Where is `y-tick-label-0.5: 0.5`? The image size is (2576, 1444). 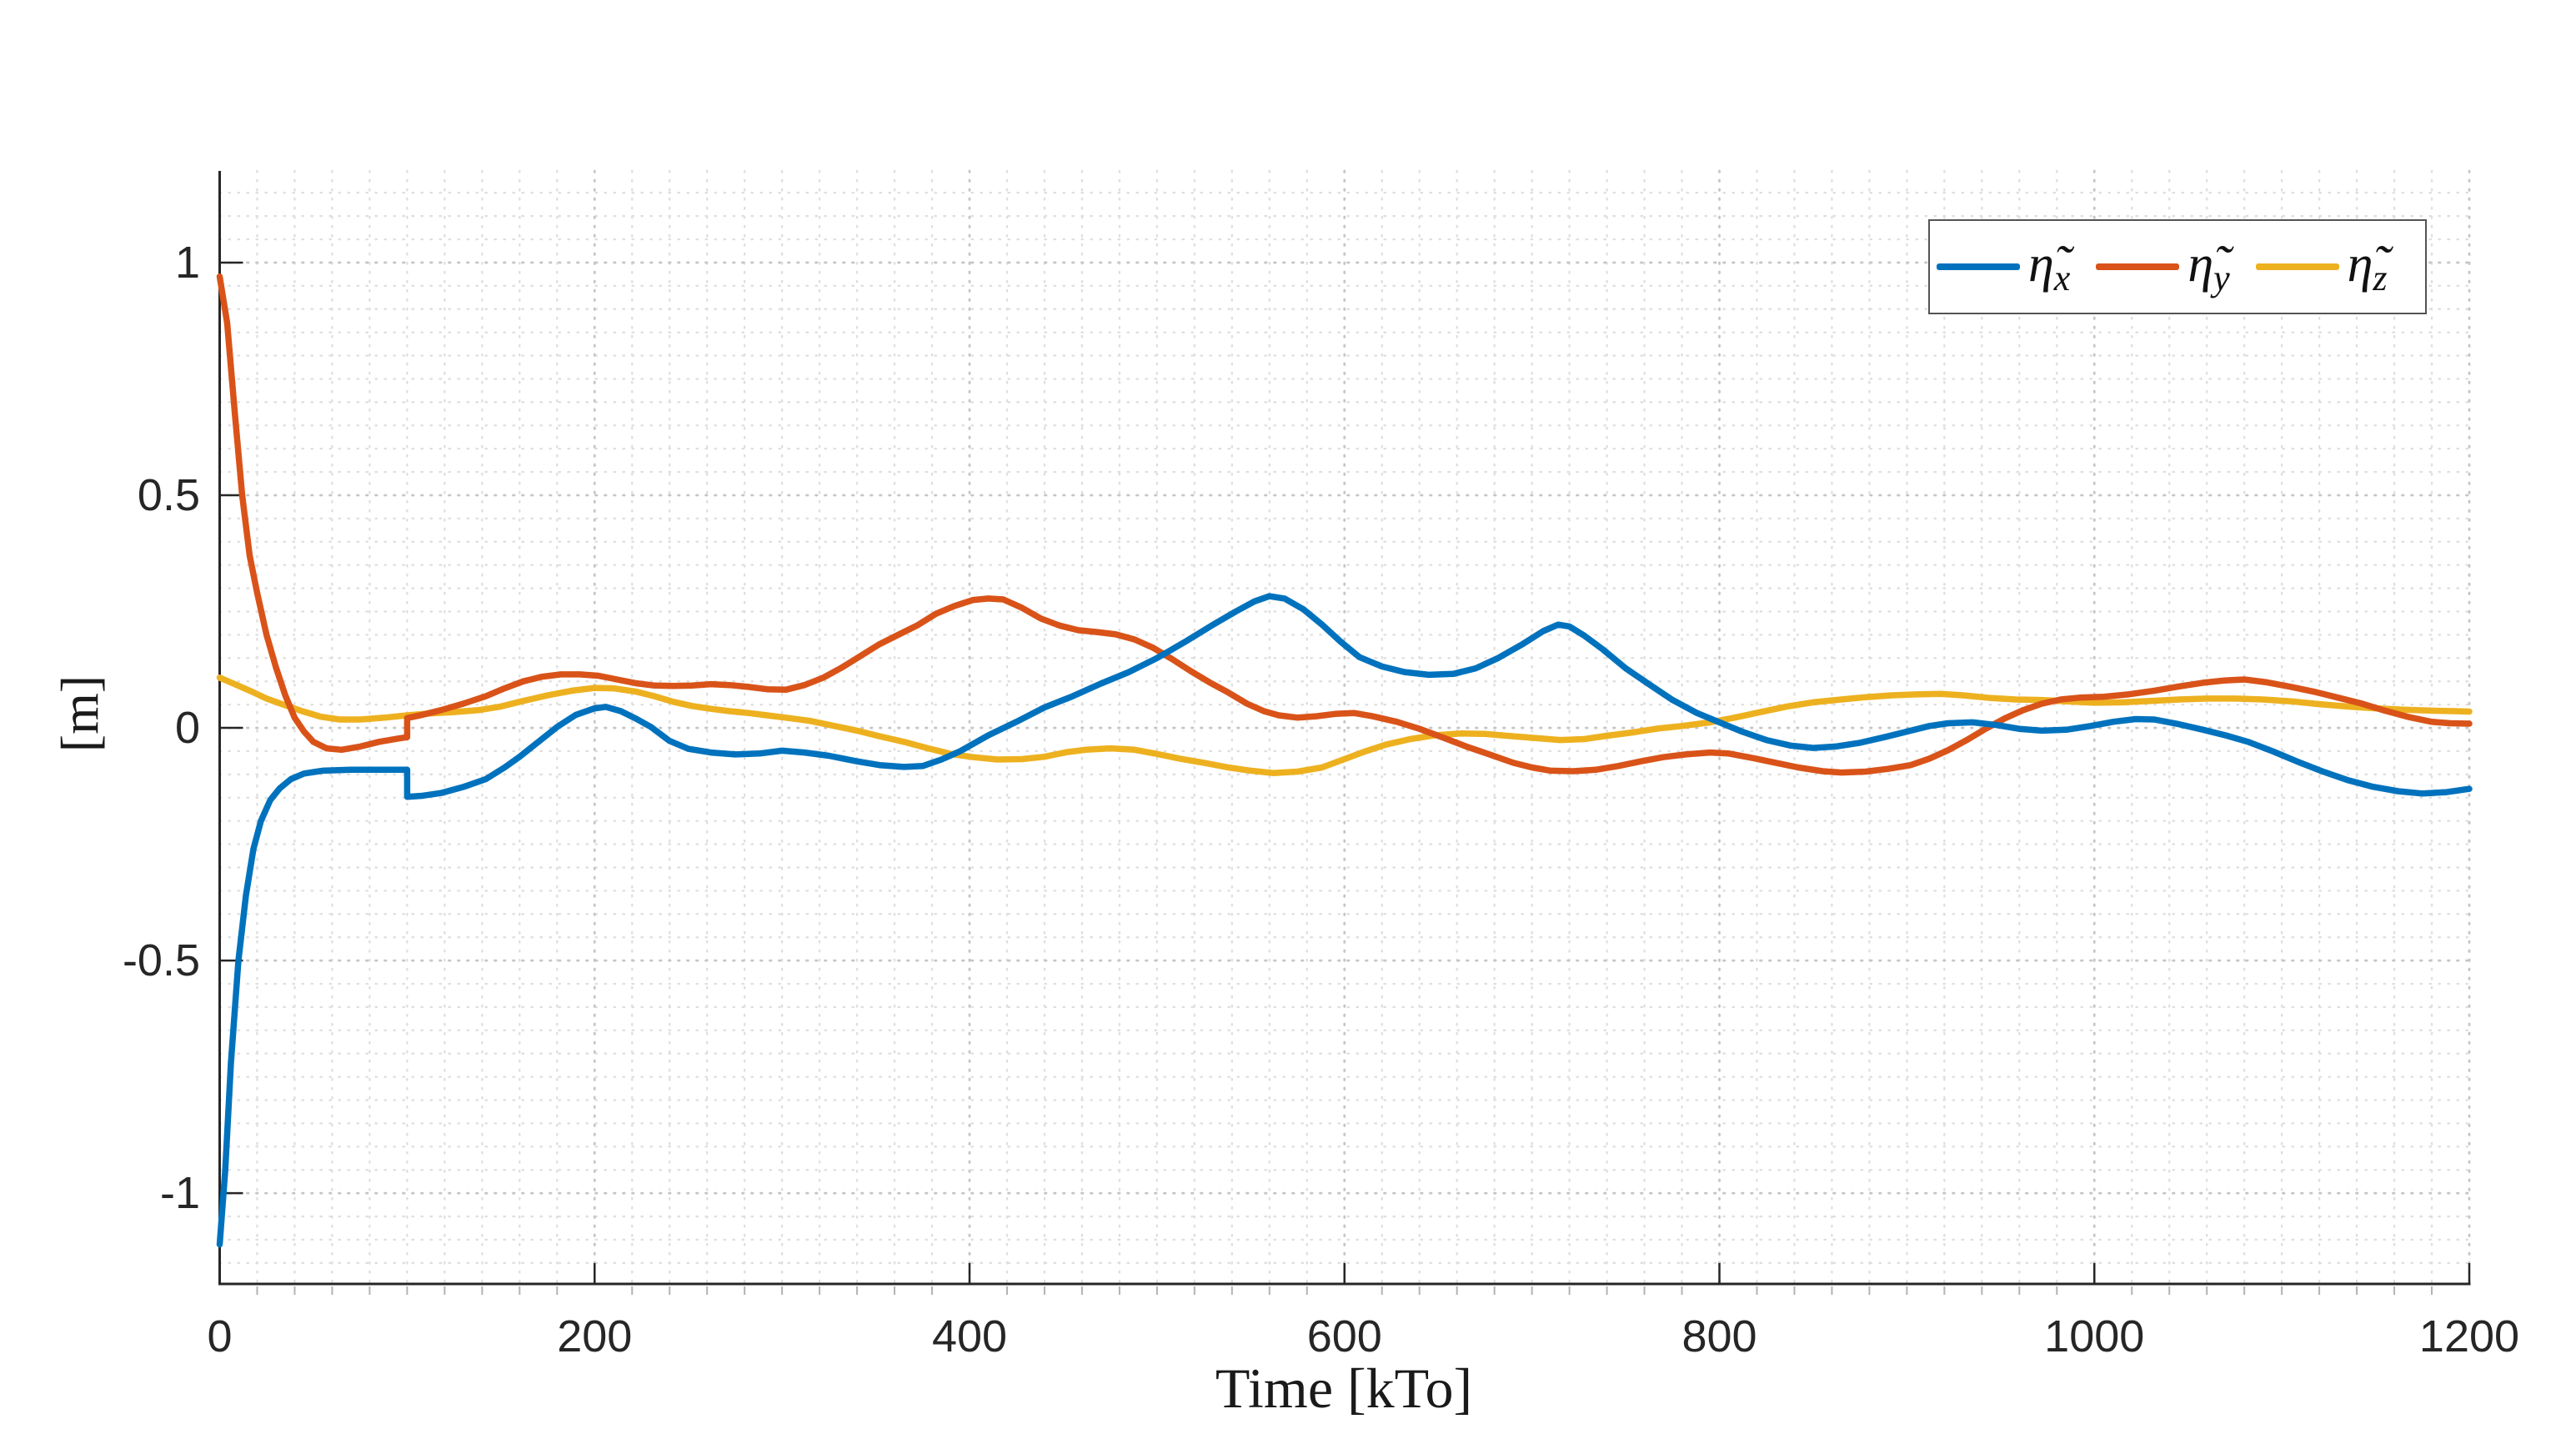 y-tick-label-0.5: 0.5 is located at coordinates (168, 495).